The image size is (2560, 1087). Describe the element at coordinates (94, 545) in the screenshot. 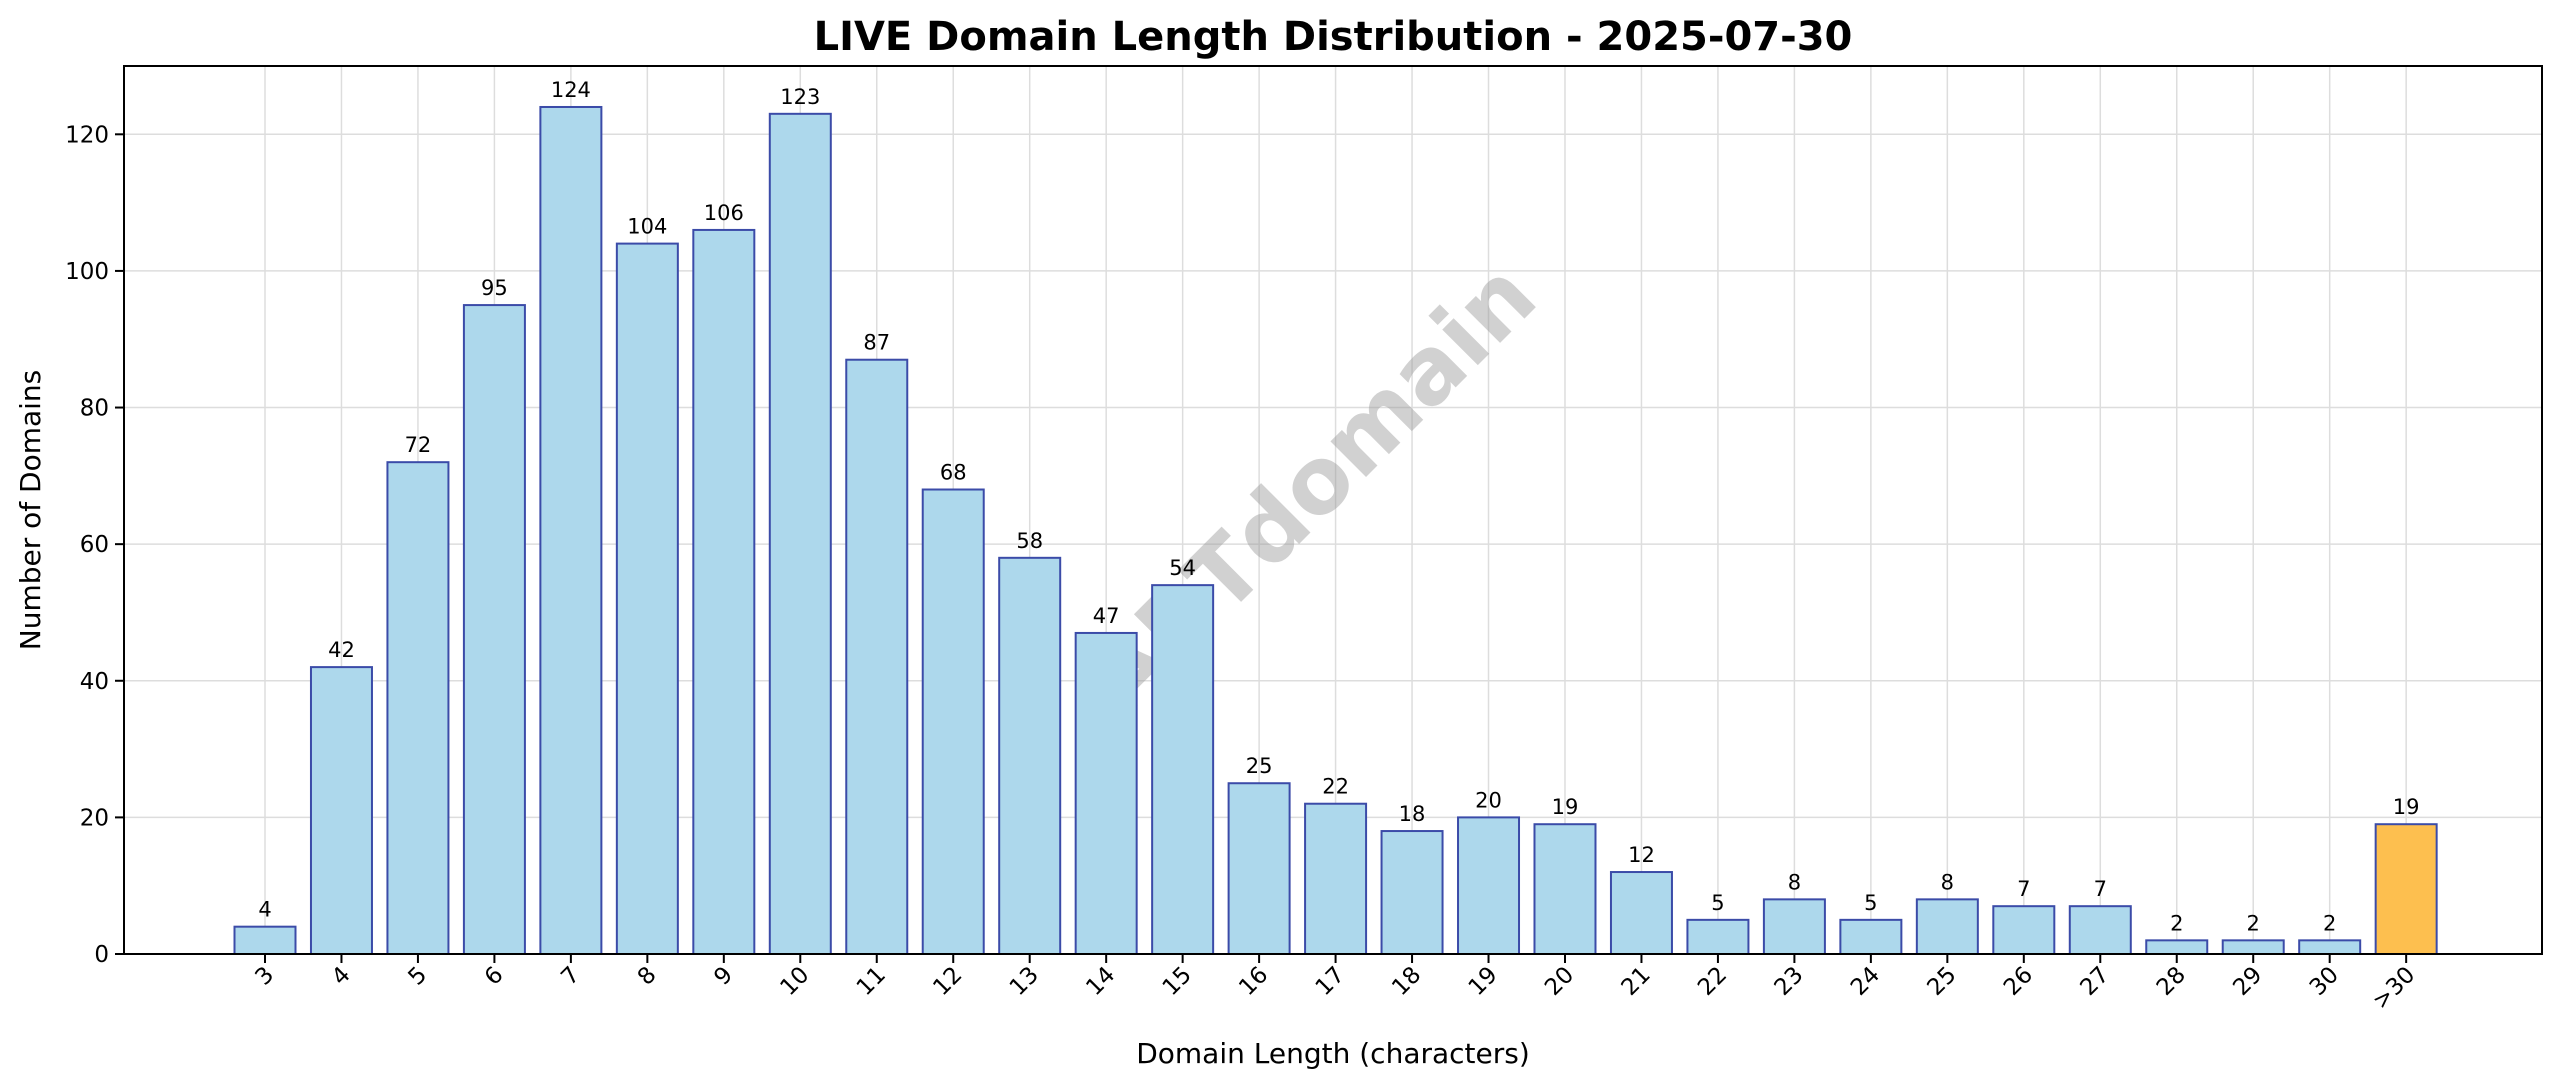

I see `y-tick-label: 60` at that location.